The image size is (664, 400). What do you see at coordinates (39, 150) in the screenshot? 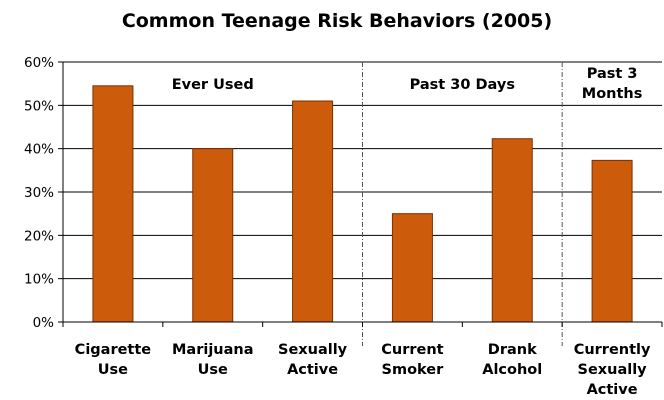
I see `y-tick-label: 40%` at bounding box center [39, 150].